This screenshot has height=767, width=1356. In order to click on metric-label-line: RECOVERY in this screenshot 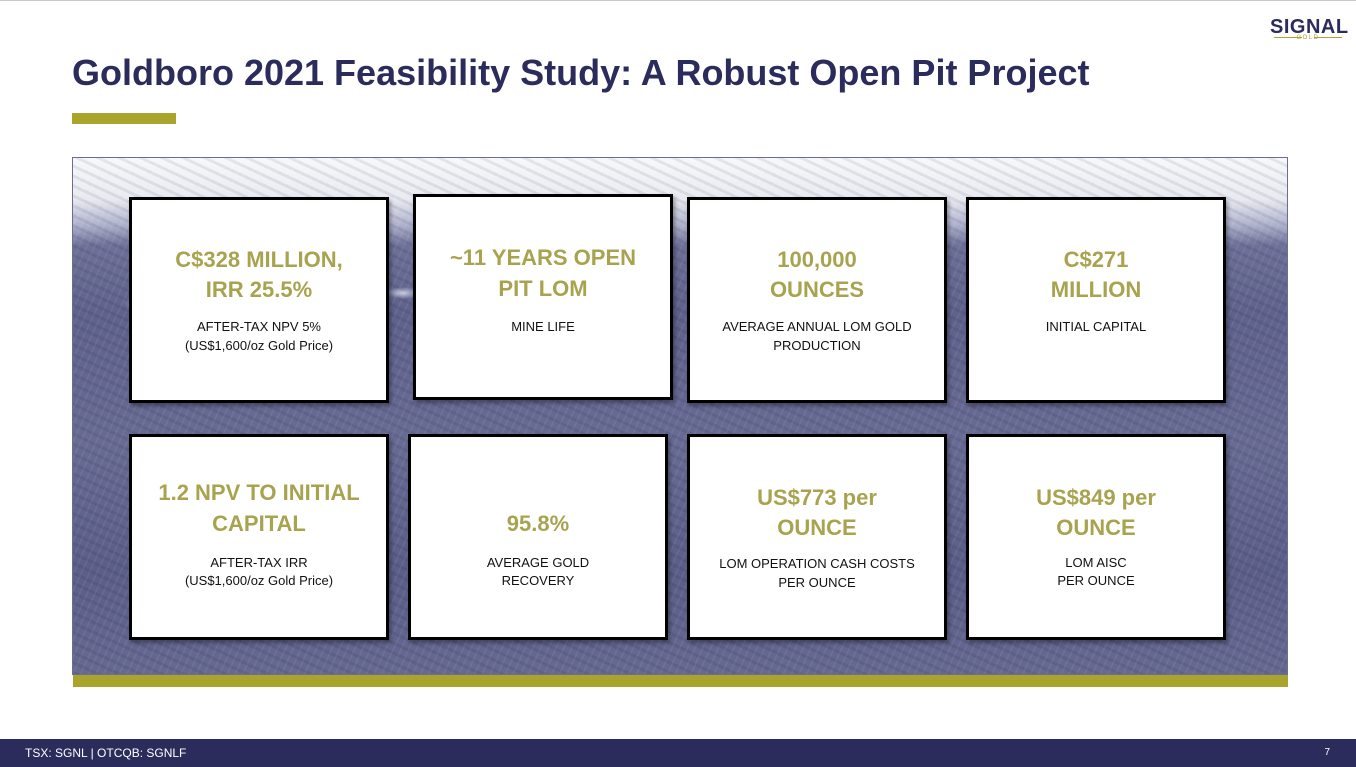, I will do `click(538, 580)`.